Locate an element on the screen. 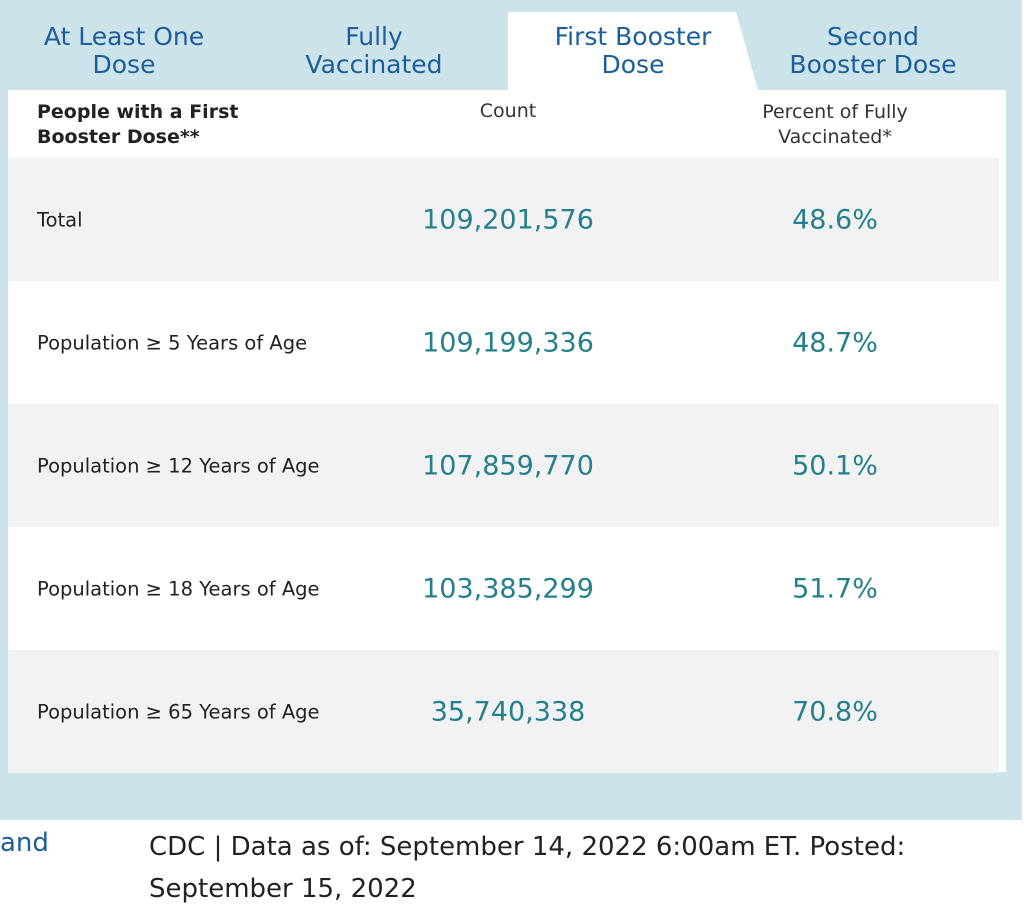 This screenshot has width=1024, height=912. row-label: Population ≥ 5 Years of Age is located at coordinates (172, 342).